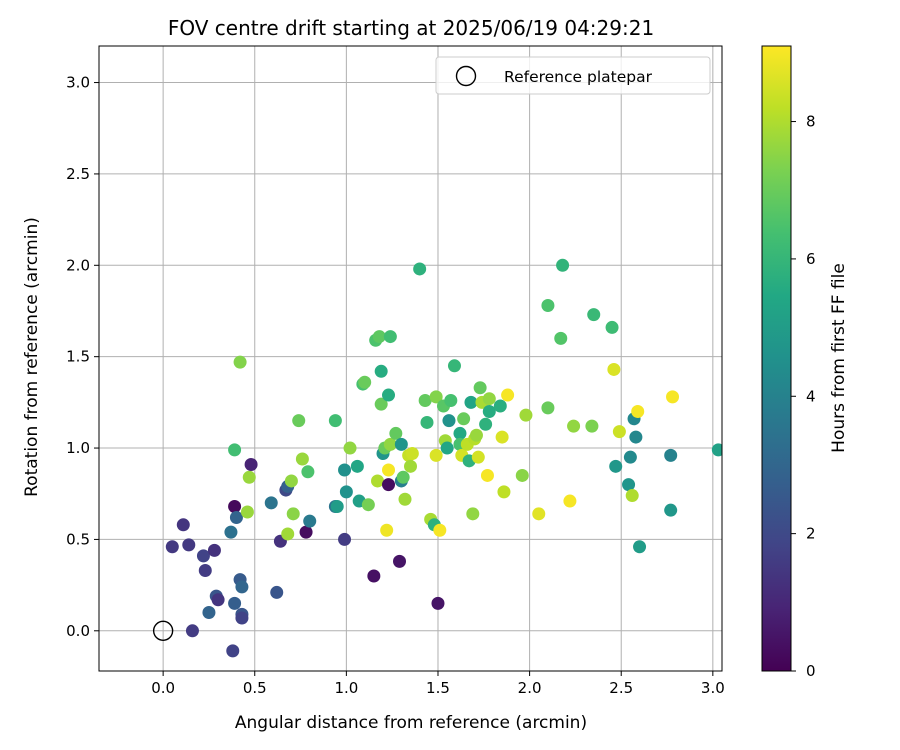 This screenshot has width=900, height=750. What do you see at coordinates (32, 357) in the screenshot?
I see `y-axis-label: Rotation from reference (arcmin)` at bounding box center [32, 357].